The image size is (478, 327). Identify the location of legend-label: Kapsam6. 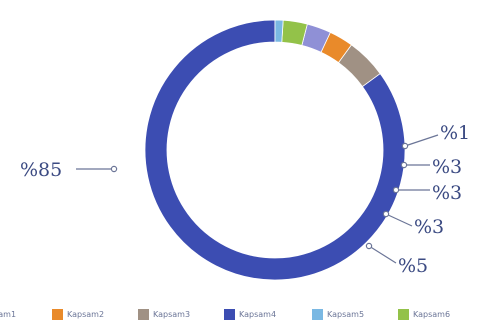
(432, 314).